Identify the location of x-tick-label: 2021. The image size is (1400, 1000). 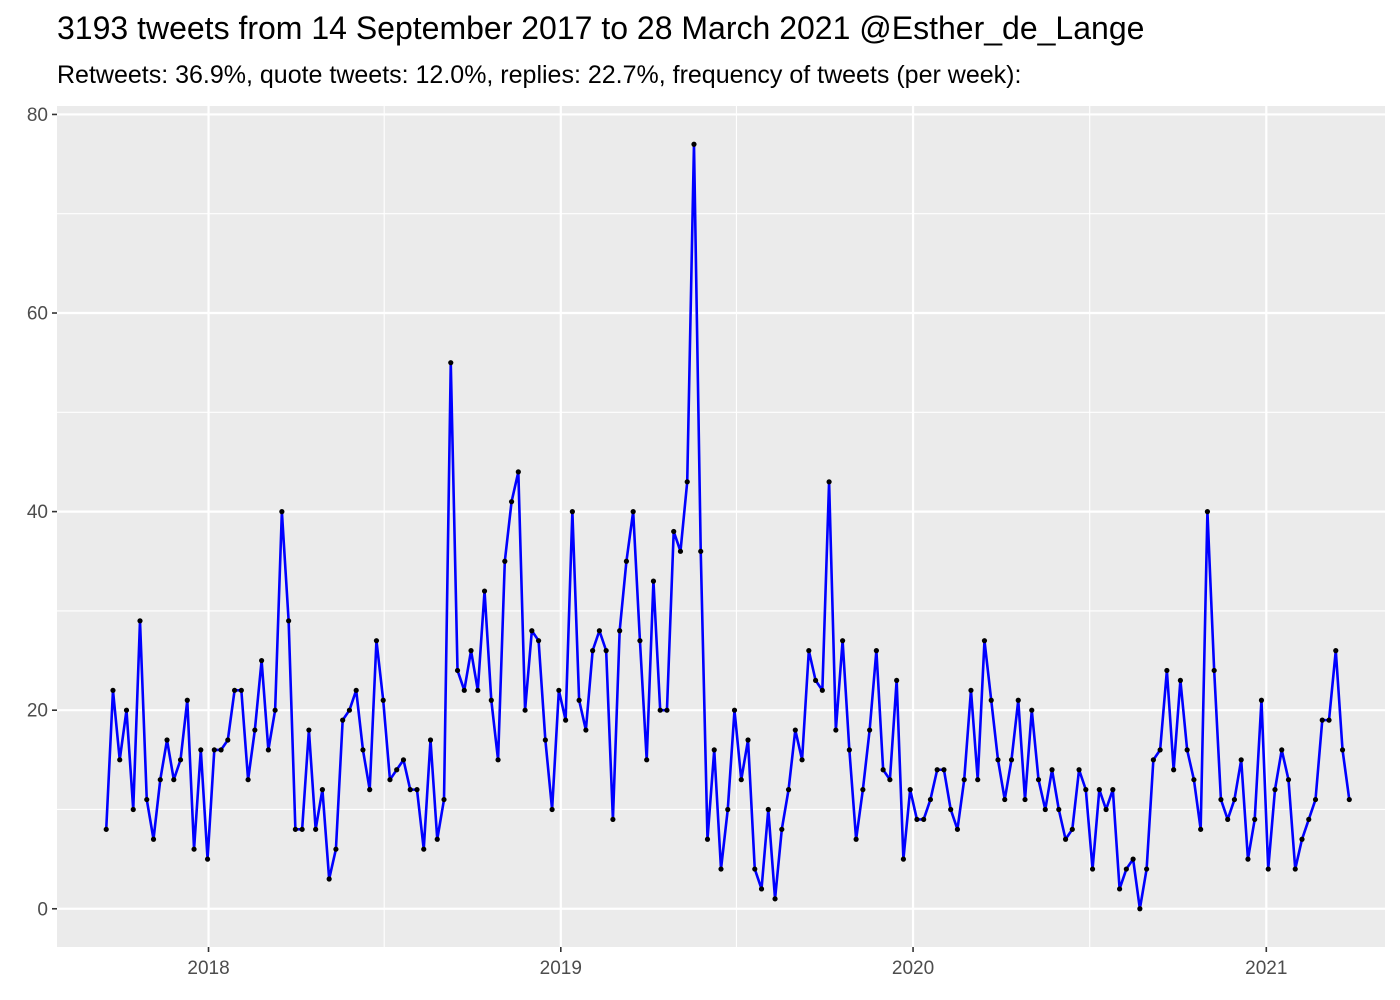
(1266, 968).